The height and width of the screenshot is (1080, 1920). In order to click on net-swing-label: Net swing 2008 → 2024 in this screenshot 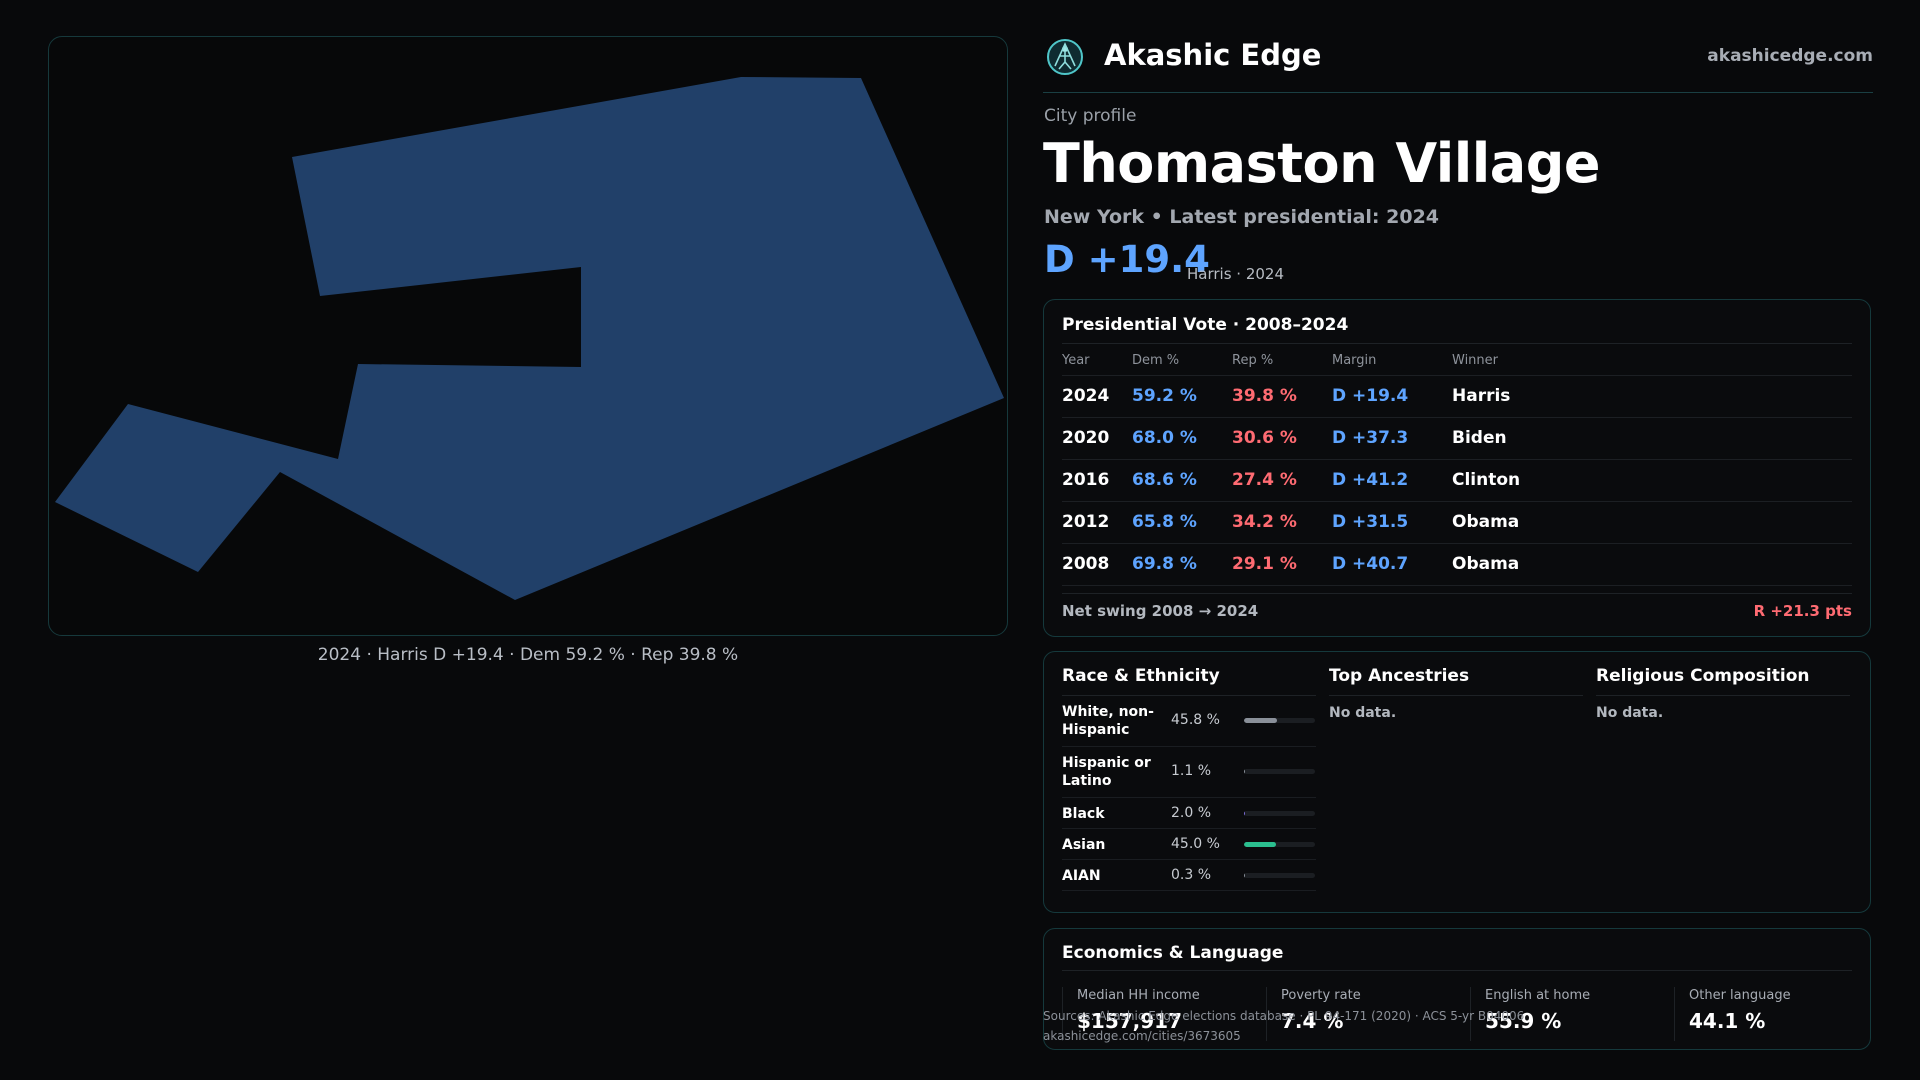, I will do `click(1160, 611)`.